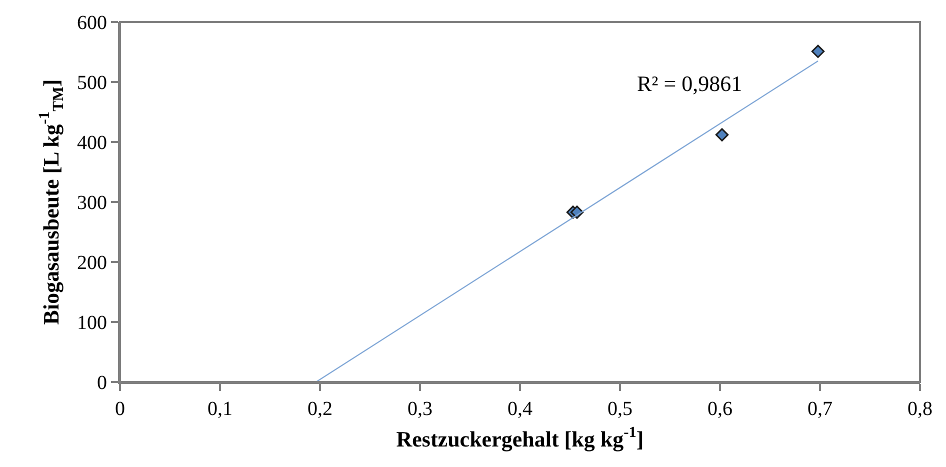 This screenshot has height=467, width=946. What do you see at coordinates (920, 409) in the screenshot?
I see `x-tick-label: 0,8` at bounding box center [920, 409].